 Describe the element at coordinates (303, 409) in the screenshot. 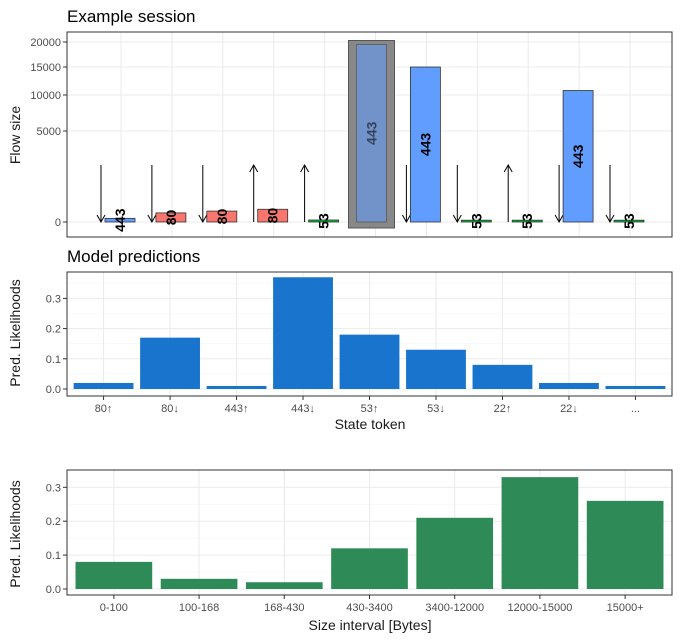

I see `x-tick-label: 443↓` at that location.